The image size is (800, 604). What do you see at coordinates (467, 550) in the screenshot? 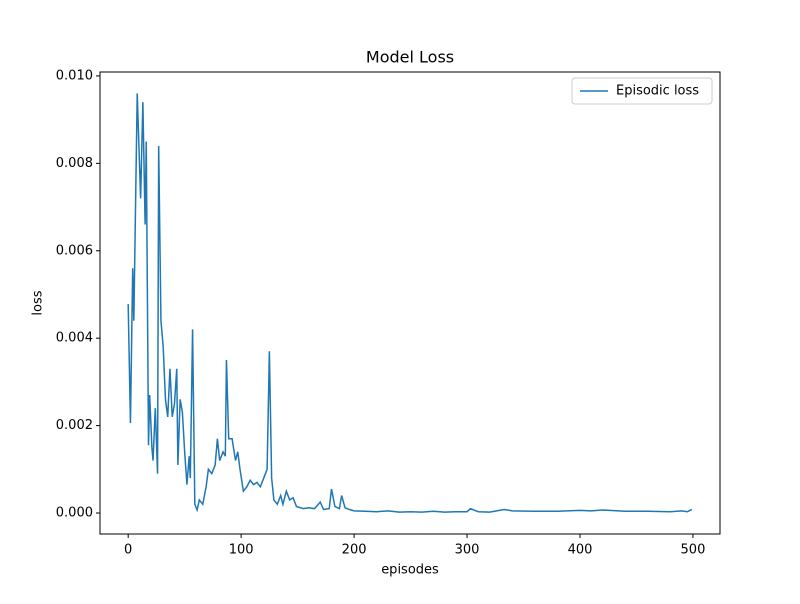
I see `x-tick-label: 300` at bounding box center [467, 550].